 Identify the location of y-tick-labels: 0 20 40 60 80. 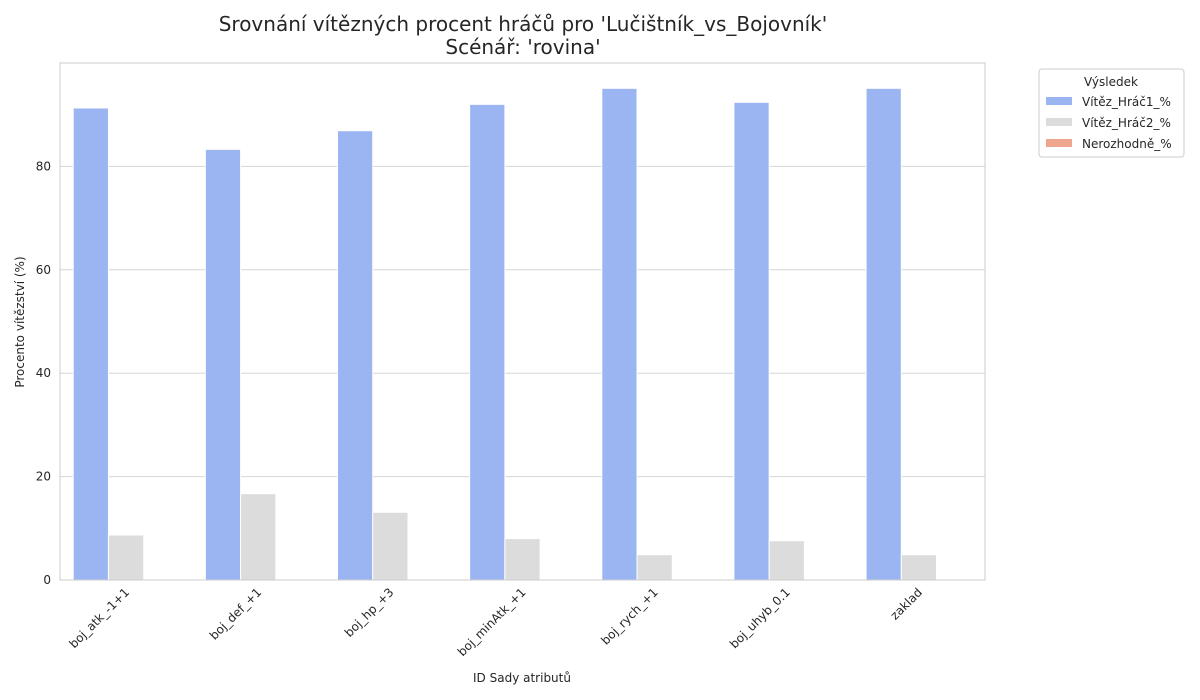
(43, 373).